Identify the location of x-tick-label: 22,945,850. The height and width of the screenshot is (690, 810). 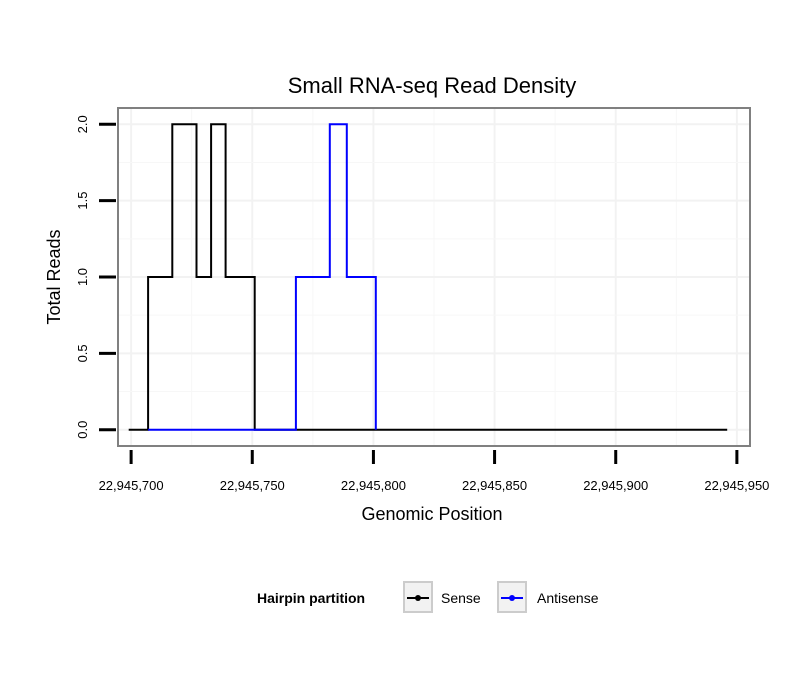
(494, 485).